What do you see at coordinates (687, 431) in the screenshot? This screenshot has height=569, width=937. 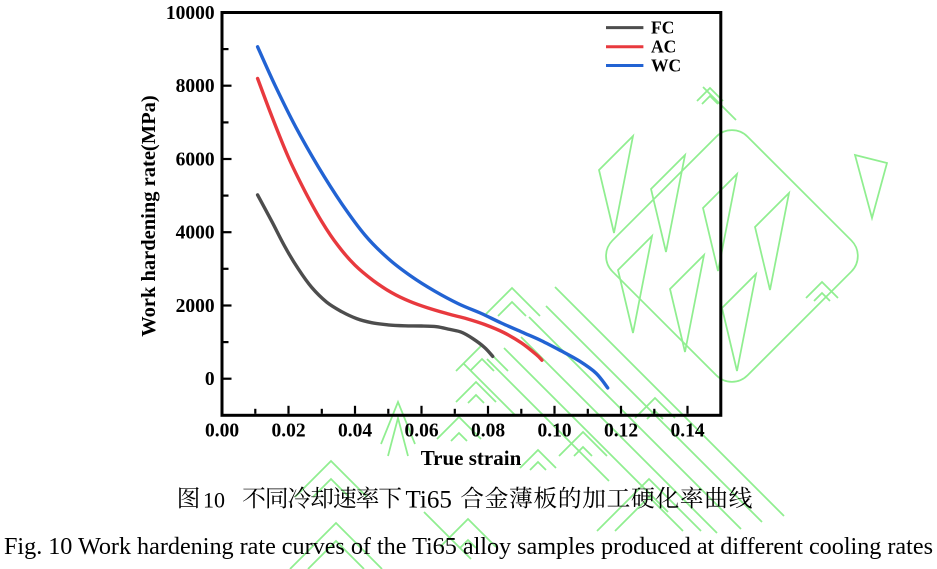 I see `svg-text: 0.14` at bounding box center [687, 431].